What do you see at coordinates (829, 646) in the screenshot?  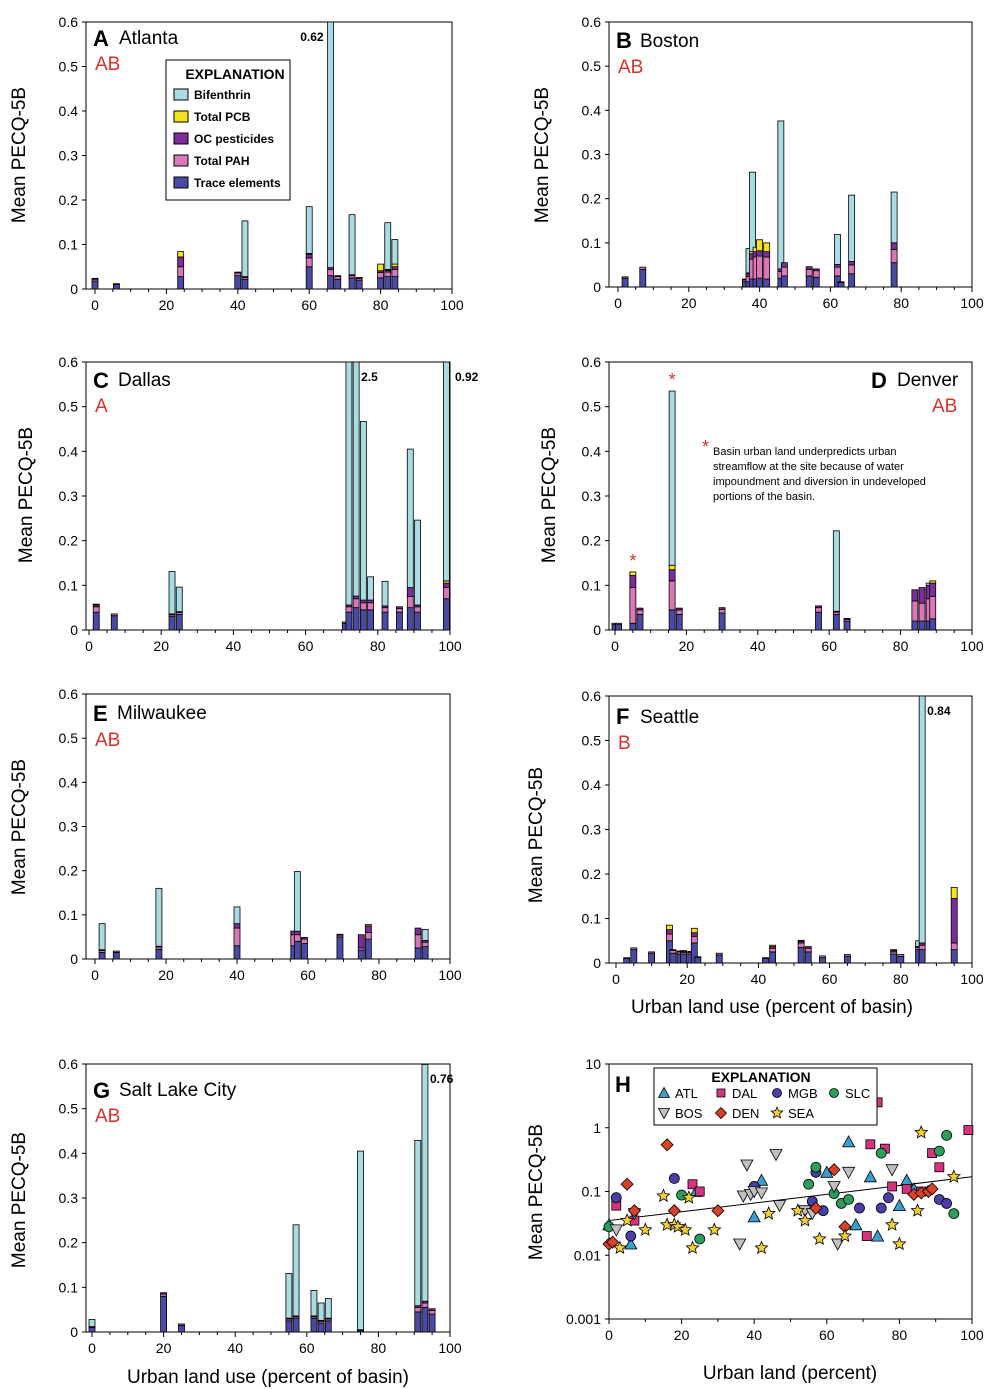 I see `panel-d-x-tick-label: 60` at bounding box center [829, 646].